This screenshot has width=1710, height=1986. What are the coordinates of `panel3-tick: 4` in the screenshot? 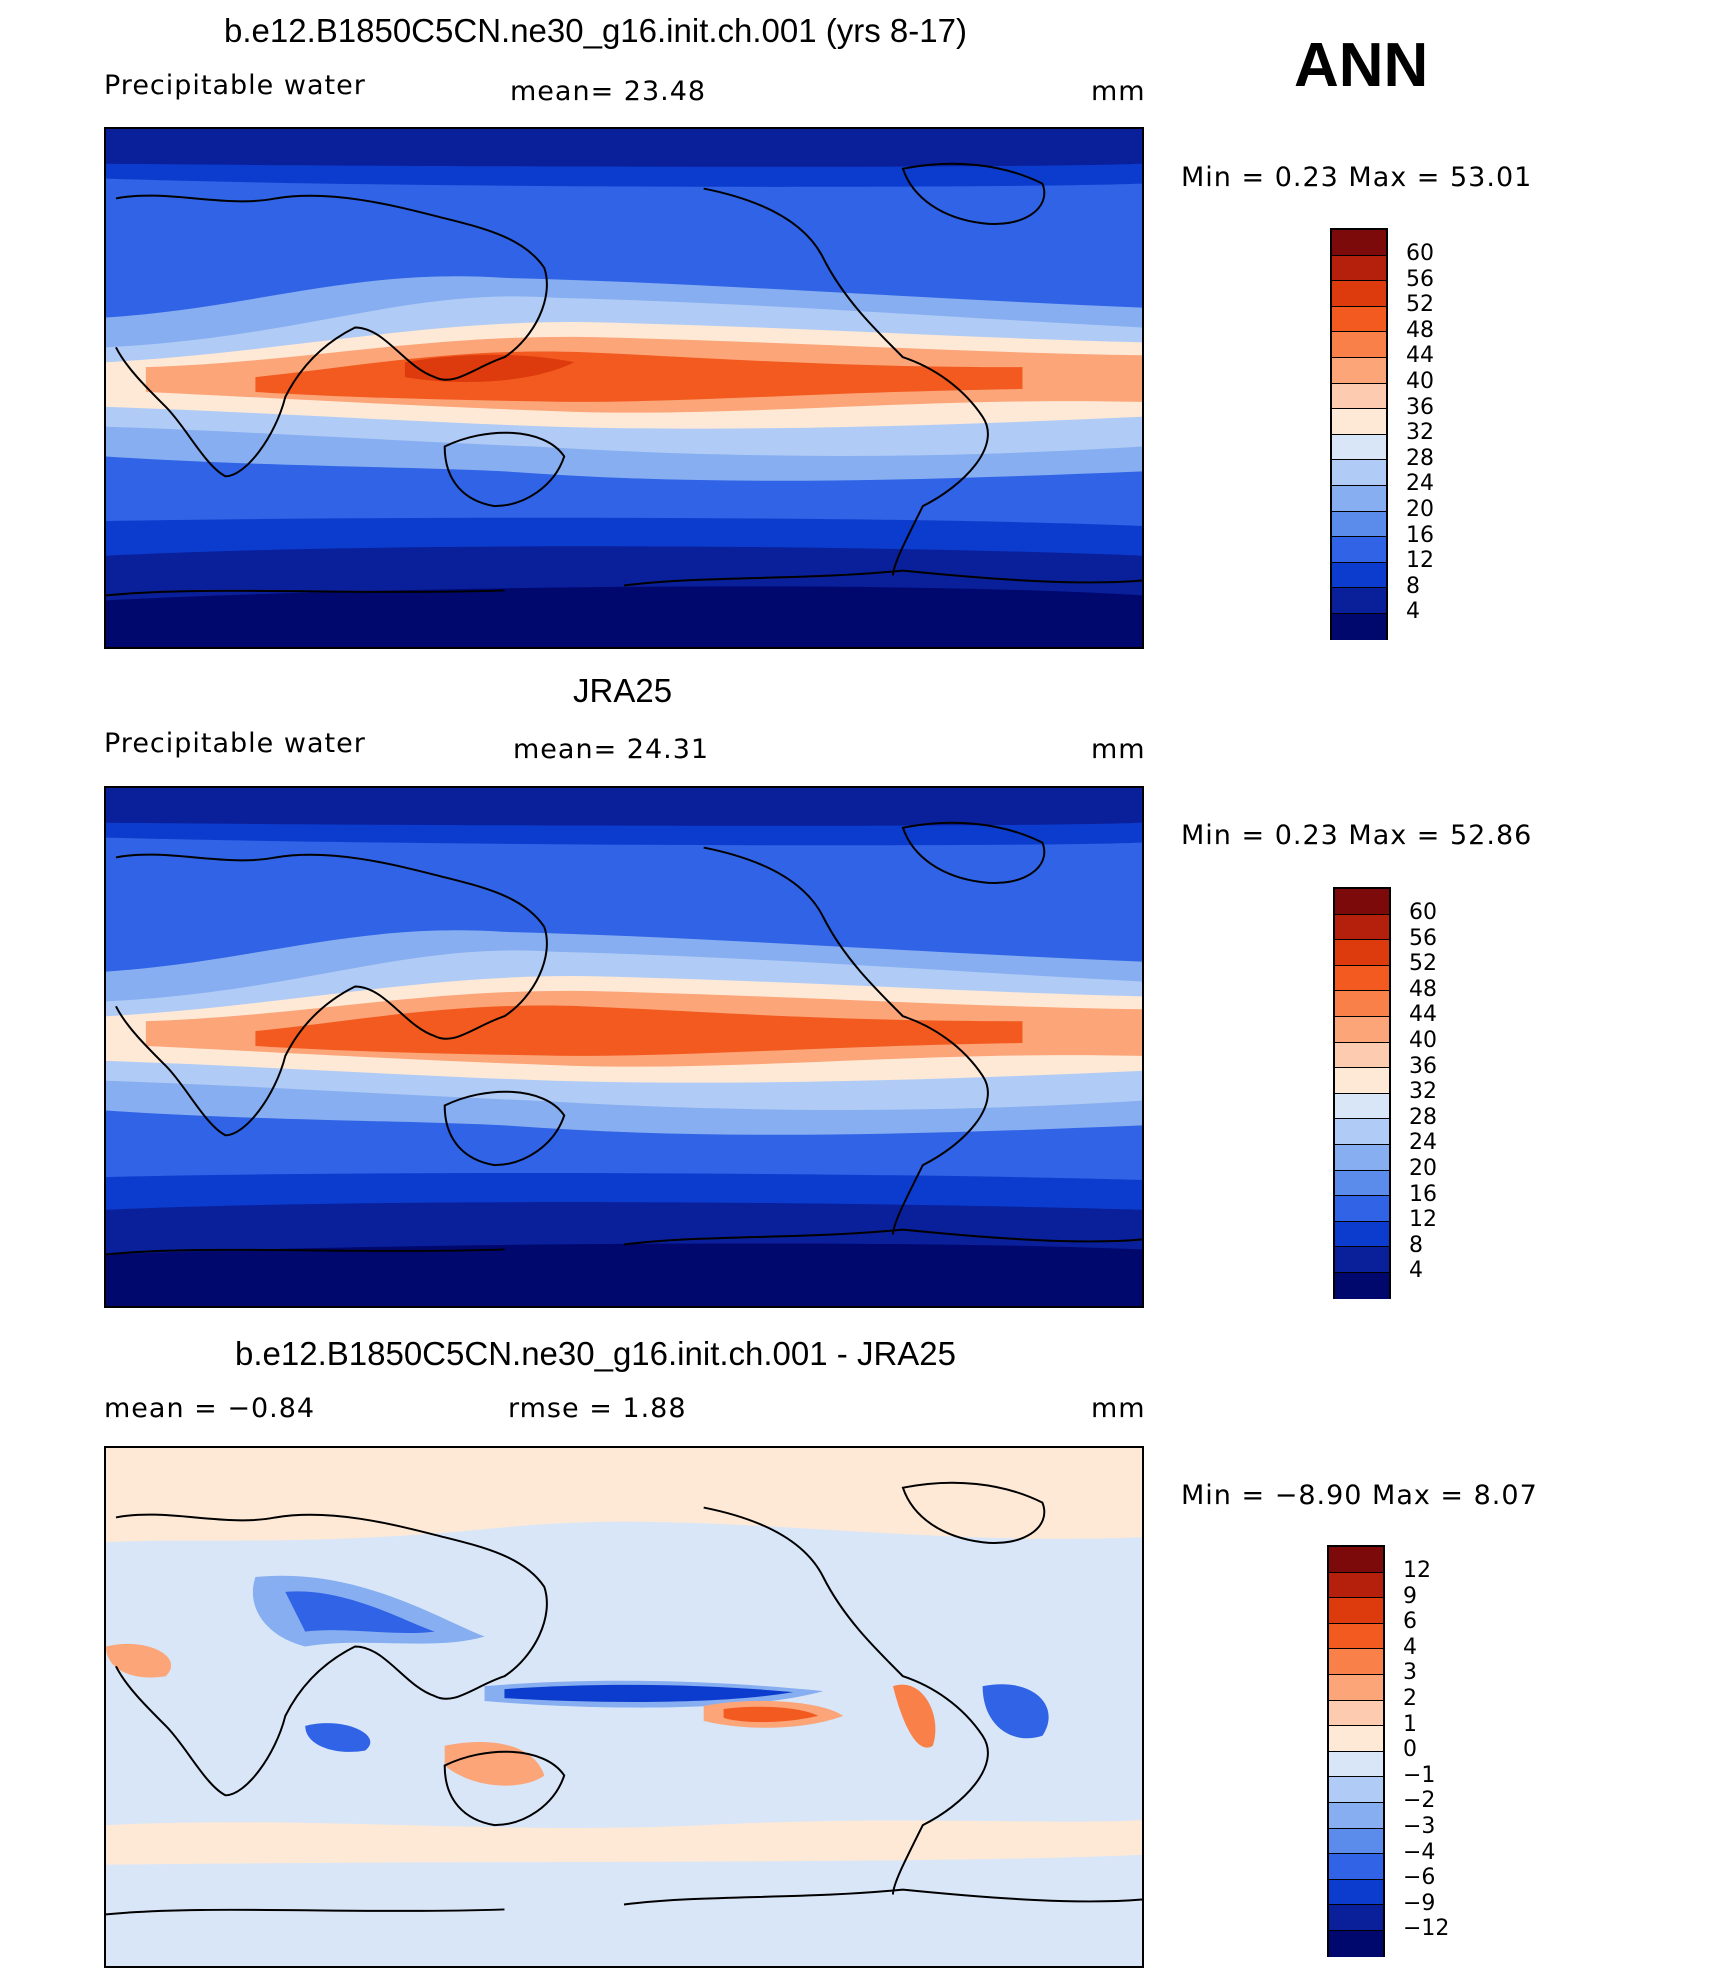 It's located at (1410, 1647).